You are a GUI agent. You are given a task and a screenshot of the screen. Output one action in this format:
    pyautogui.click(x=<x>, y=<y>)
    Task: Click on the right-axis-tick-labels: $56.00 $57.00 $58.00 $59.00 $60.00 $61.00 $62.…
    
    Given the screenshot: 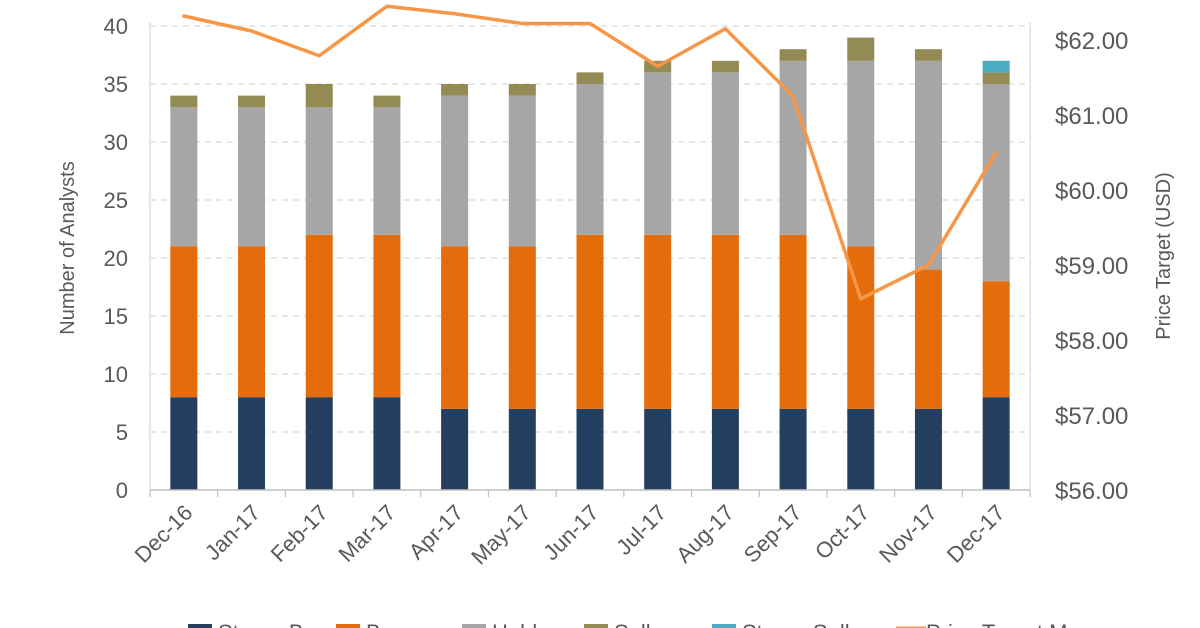 What is the action you would take?
    pyautogui.click(x=1091, y=266)
    